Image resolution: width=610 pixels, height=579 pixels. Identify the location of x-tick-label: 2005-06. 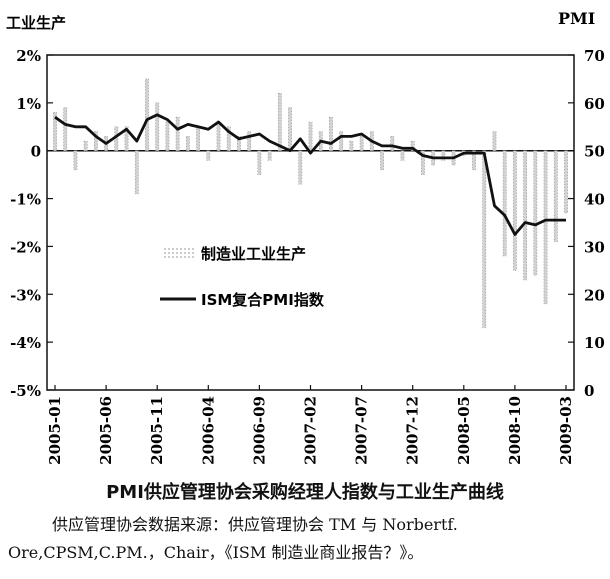
(106, 430).